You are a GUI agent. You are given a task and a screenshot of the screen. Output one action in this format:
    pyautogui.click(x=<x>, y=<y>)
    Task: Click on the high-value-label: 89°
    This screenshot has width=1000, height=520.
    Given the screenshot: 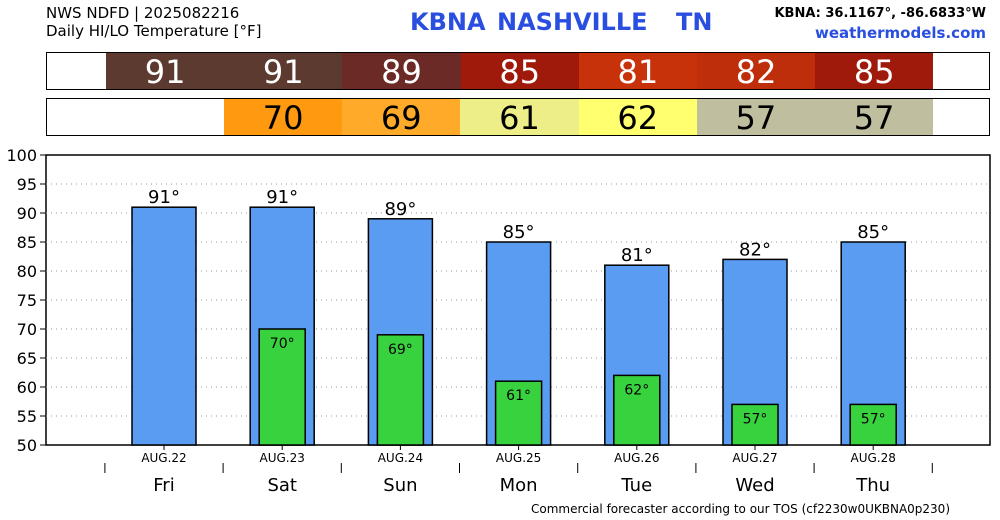 What is the action you would take?
    pyautogui.click(x=400, y=209)
    